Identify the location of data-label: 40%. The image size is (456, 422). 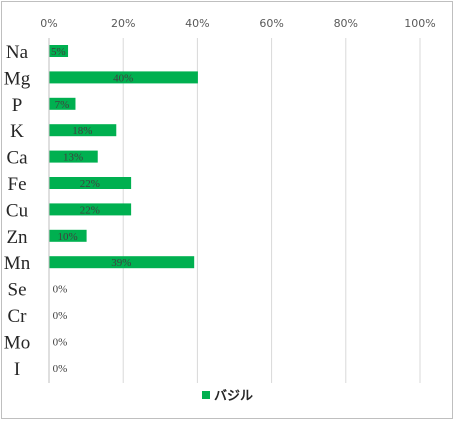
(123, 78).